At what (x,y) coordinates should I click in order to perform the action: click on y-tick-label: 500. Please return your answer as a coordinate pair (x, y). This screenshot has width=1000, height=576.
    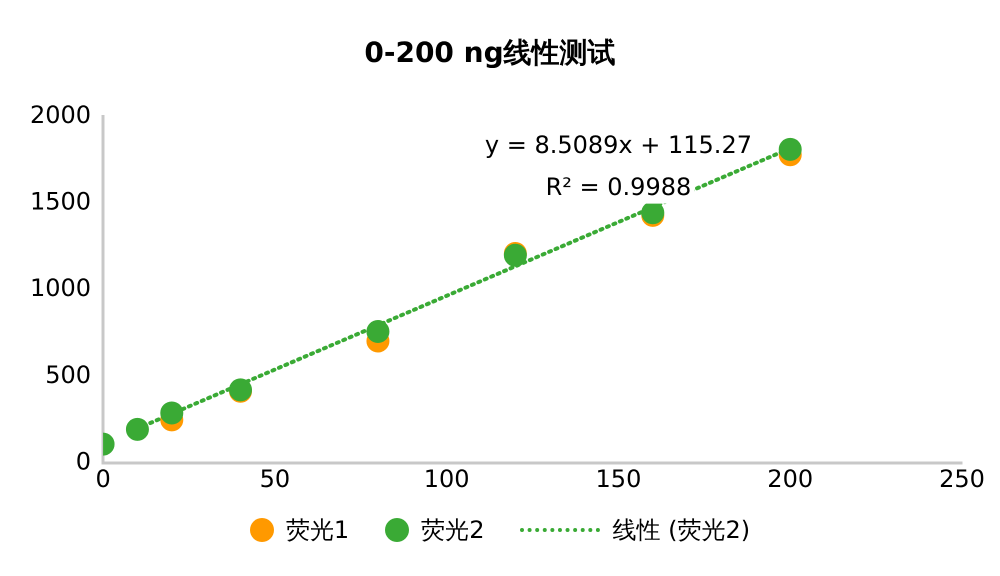
    Looking at the image, I should click on (68, 374).